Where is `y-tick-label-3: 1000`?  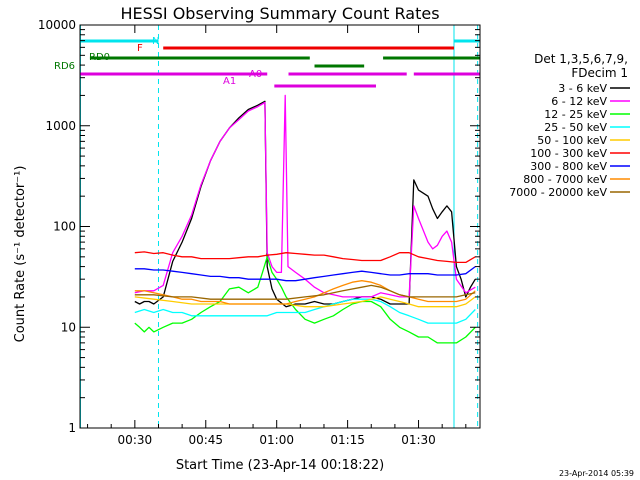 y-tick-label-3: 1000 is located at coordinates (60, 126).